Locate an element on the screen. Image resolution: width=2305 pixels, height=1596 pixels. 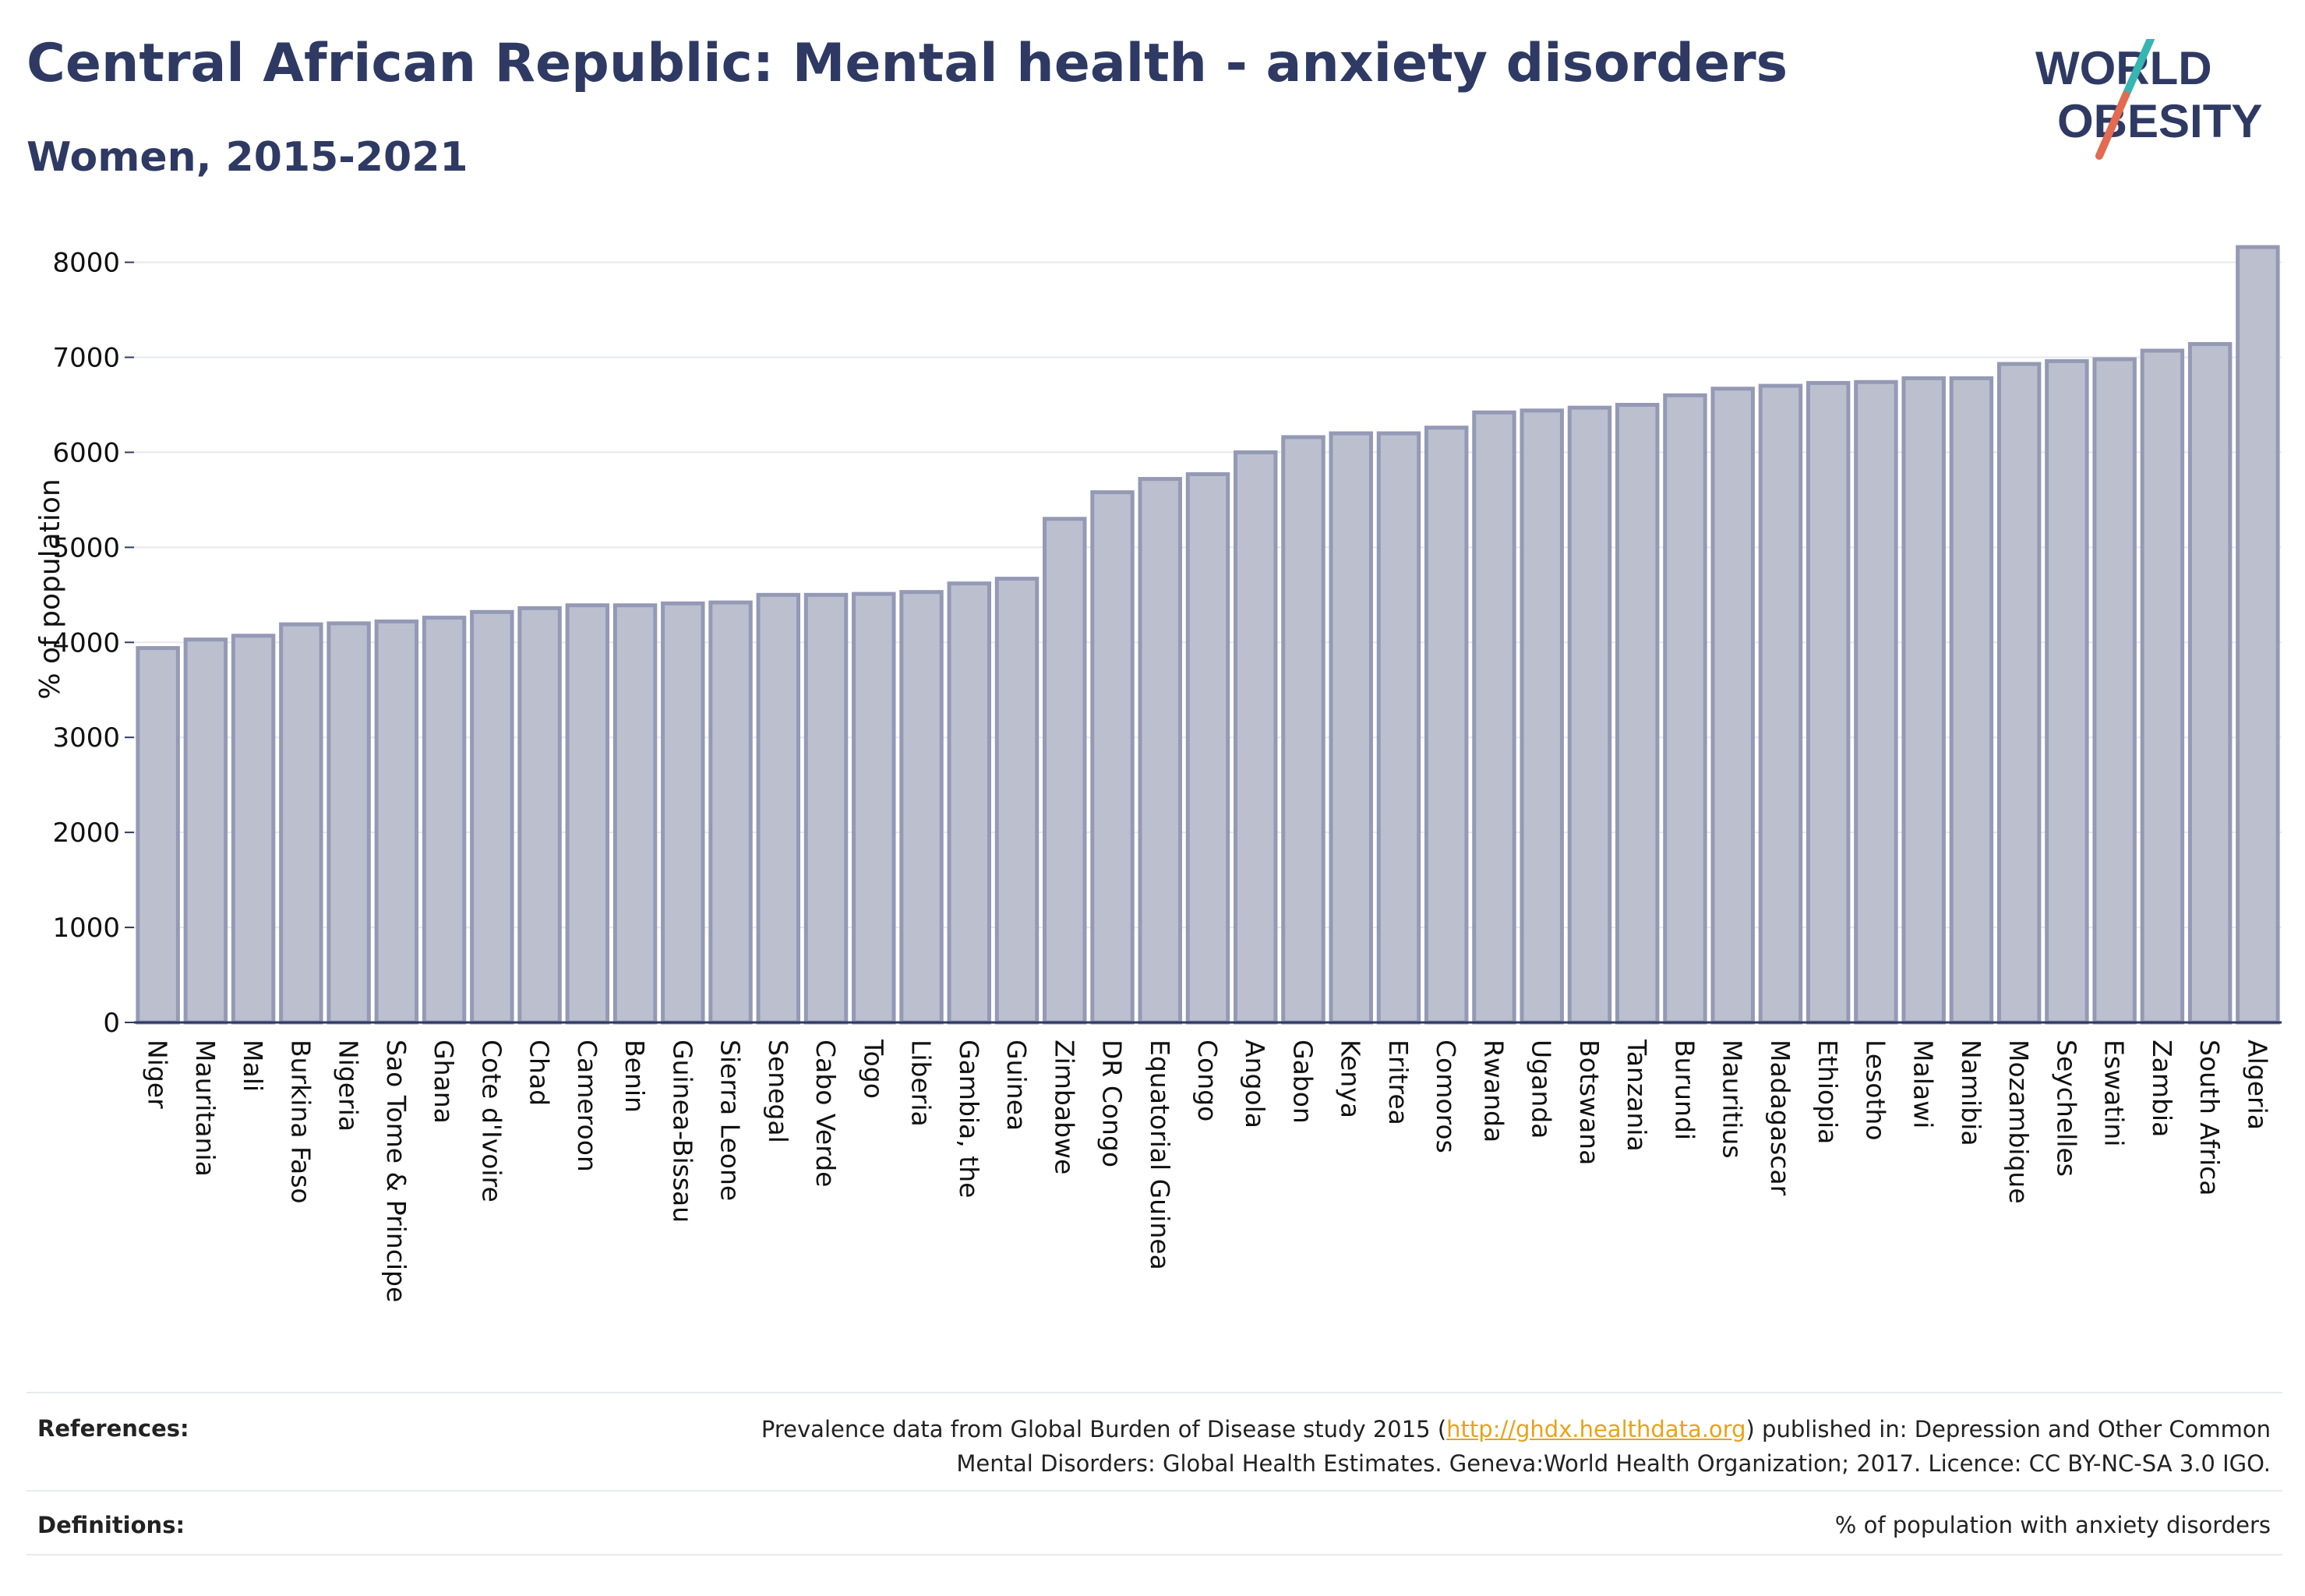
world-obesity-logo: WORLD OBESITY is located at coordinates (2148, 99).